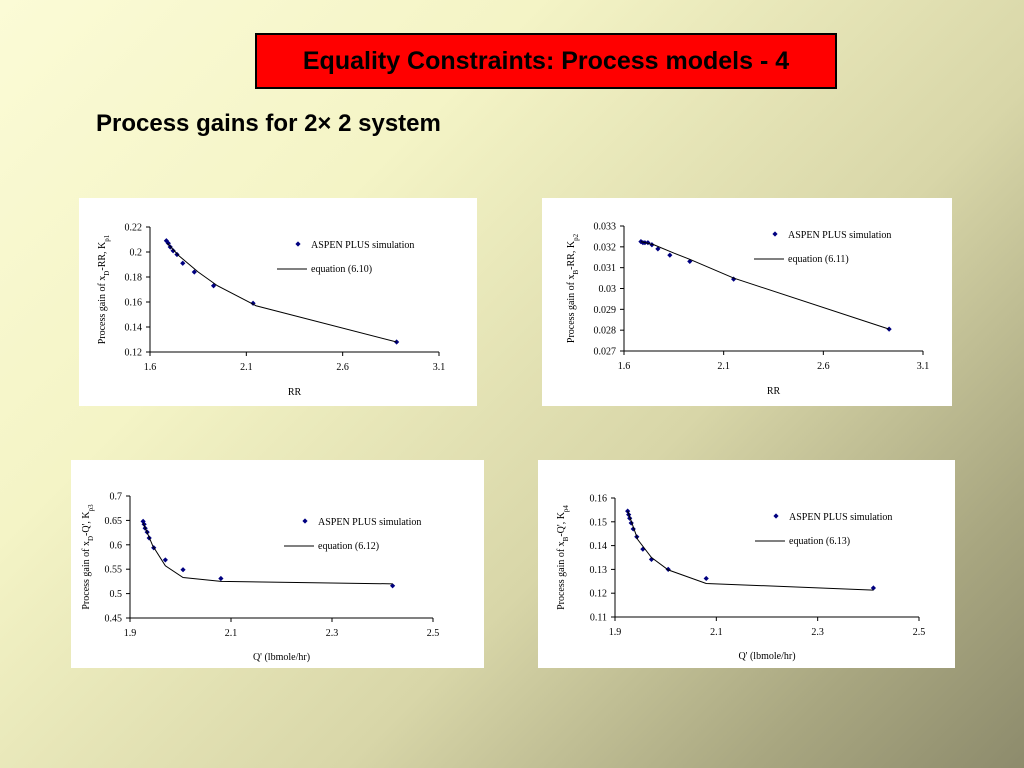 Image resolution: width=1024 pixels, height=768 pixels. Describe the element at coordinates (114, 619) in the screenshot. I see `y-tick-label: 0.45` at that location.